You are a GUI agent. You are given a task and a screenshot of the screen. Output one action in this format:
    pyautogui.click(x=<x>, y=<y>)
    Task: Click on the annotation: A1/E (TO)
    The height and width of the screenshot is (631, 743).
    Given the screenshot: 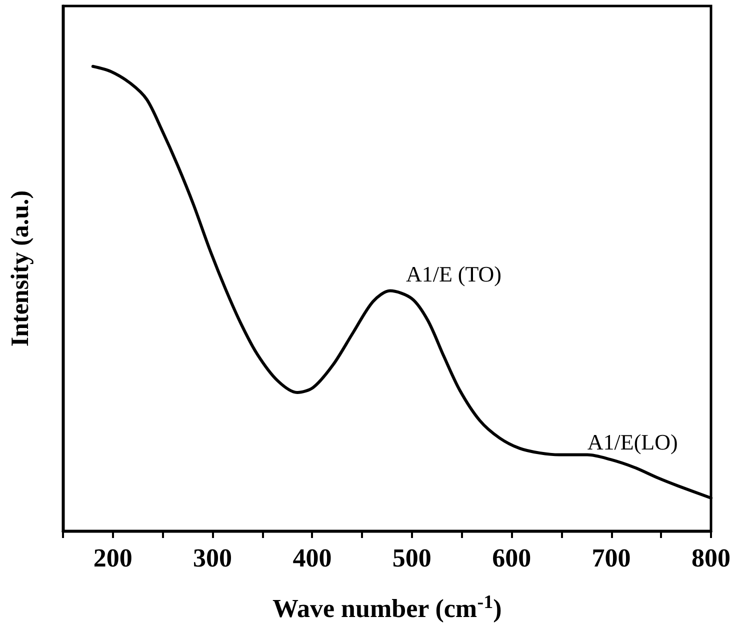 What is the action you would take?
    pyautogui.click(x=454, y=273)
    